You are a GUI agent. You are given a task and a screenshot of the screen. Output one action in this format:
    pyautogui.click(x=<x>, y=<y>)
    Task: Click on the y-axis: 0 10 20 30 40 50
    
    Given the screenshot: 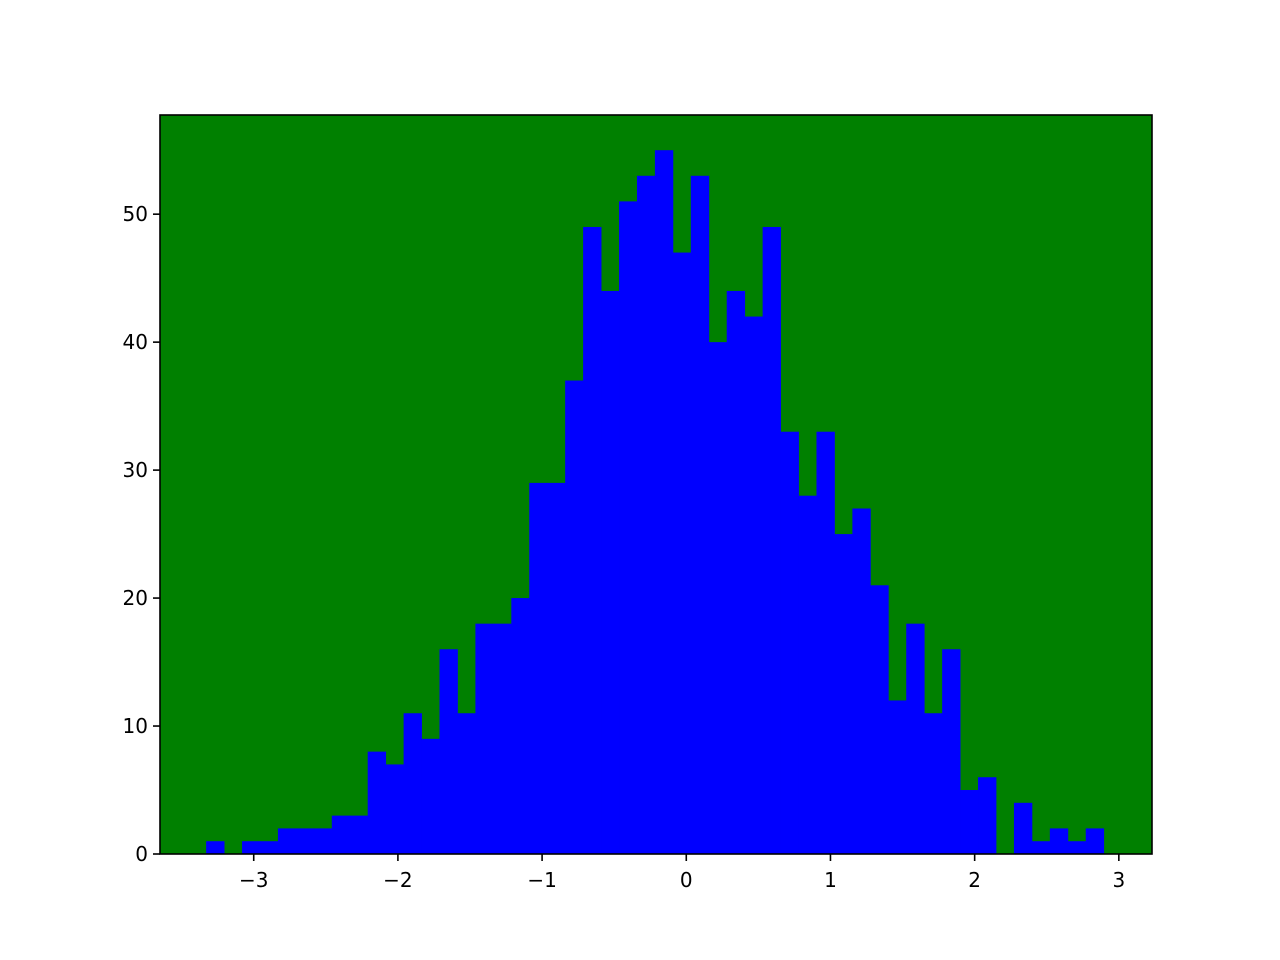 What is the action you would take?
    pyautogui.click(x=141, y=534)
    